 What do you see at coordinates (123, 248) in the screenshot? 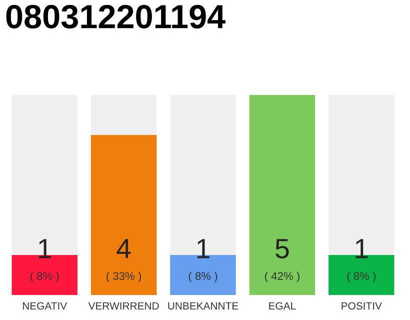
I see `data-label: 4` at bounding box center [123, 248].